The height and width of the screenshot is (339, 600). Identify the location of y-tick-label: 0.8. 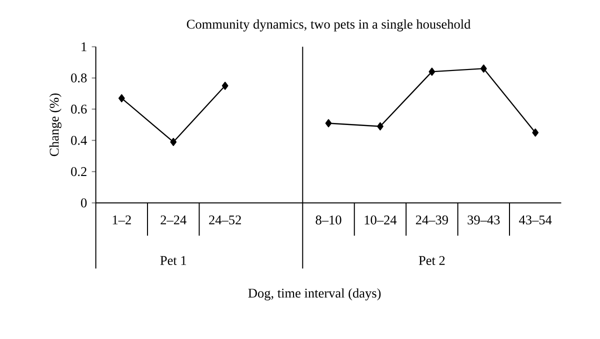
(79, 77).